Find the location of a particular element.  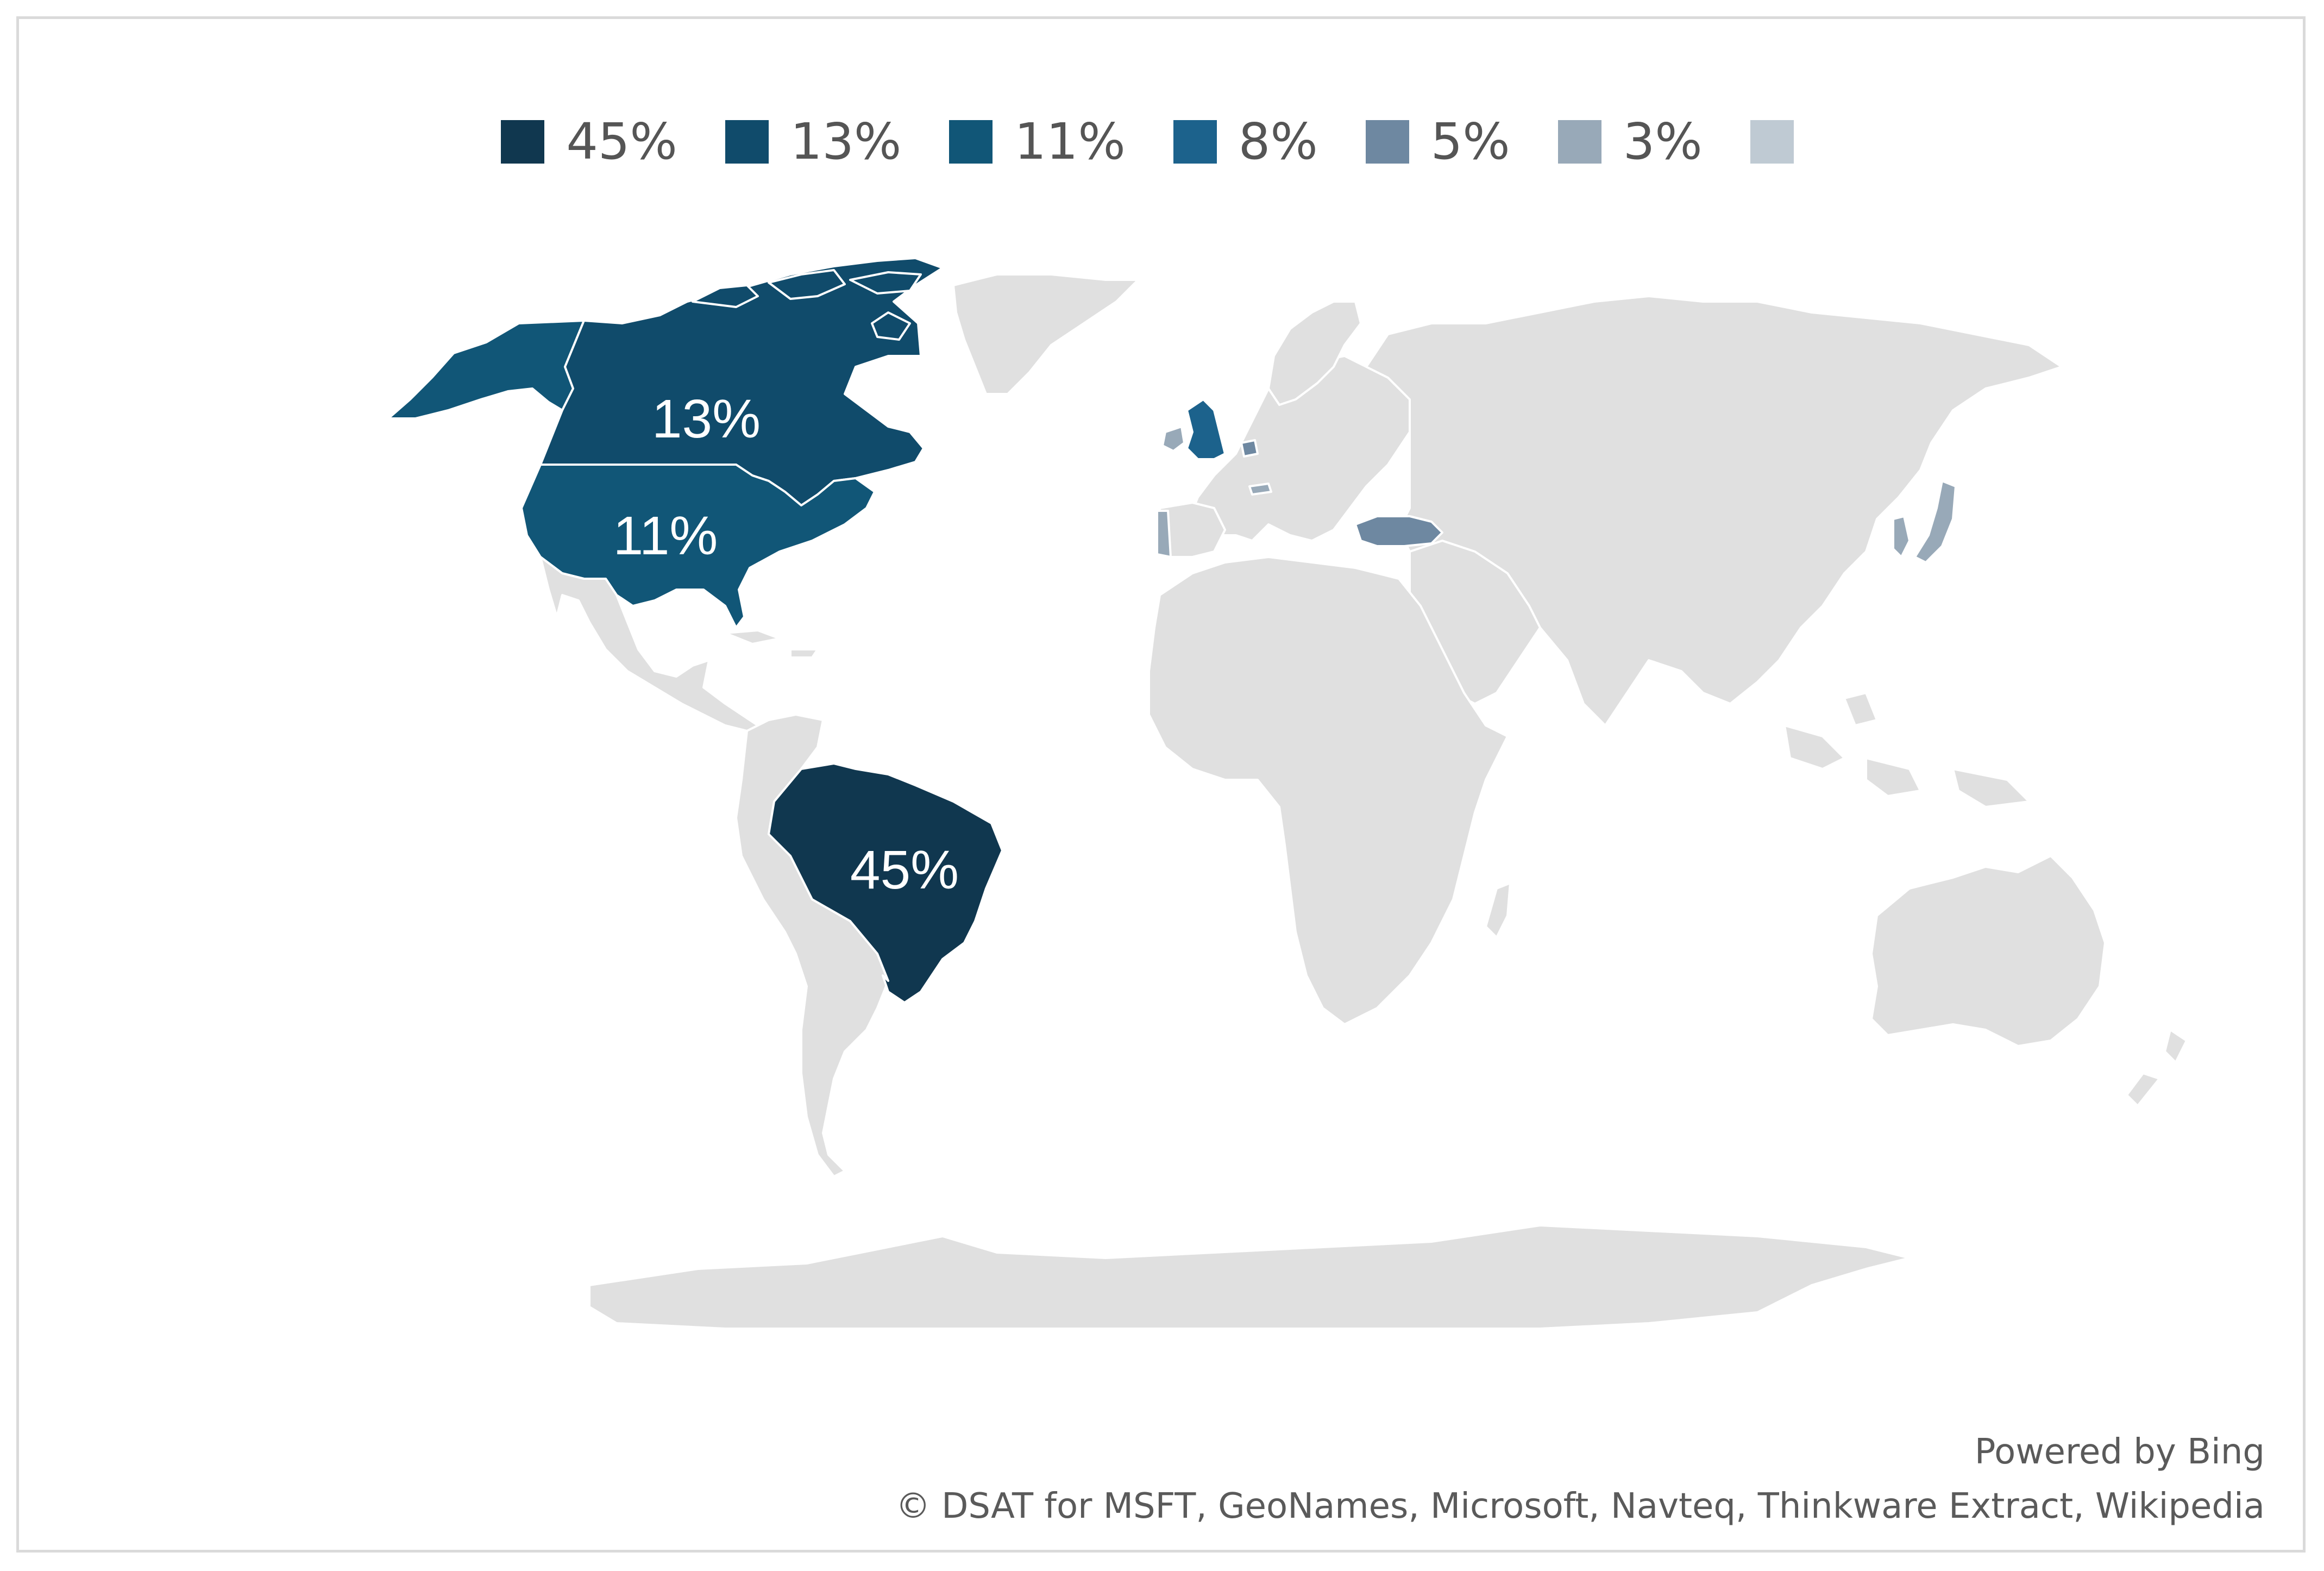

region-uk is located at coordinates (1206, 429).